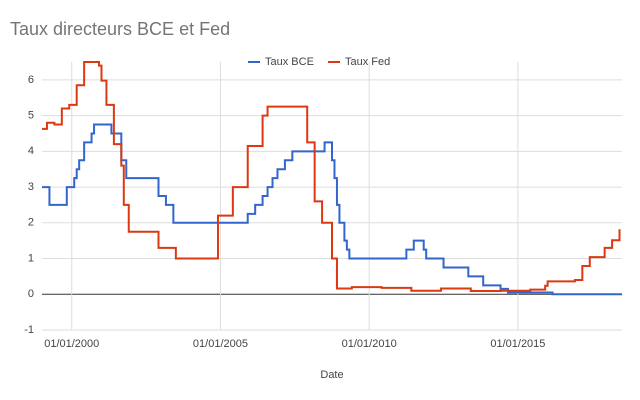  What do you see at coordinates (31, 223) in the screenshot?
I see `y-tick-label: 2` at bounding box center [31, 223].